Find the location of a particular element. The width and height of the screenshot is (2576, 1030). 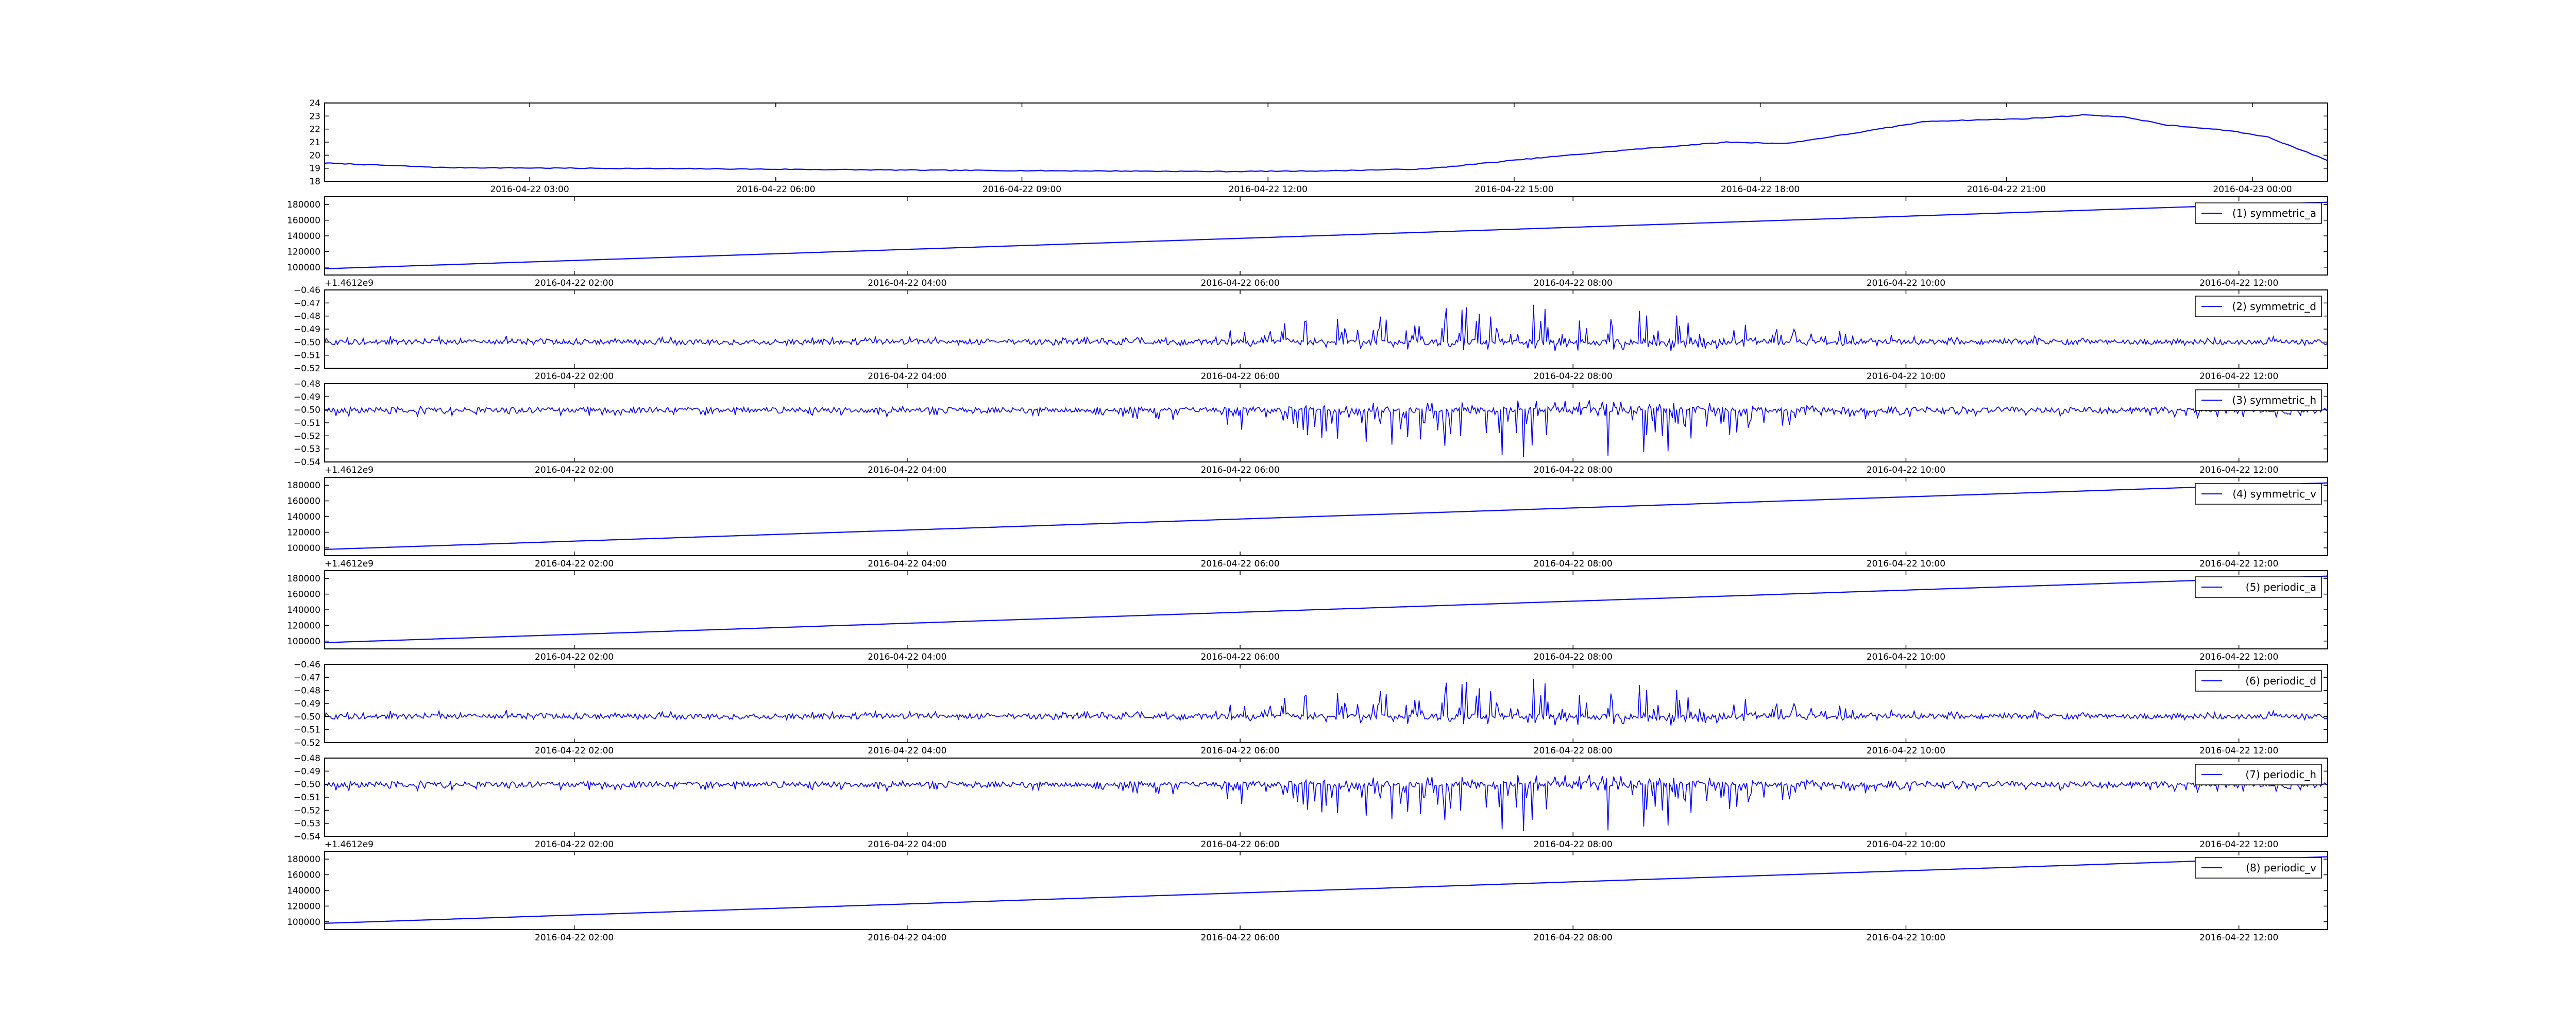

legend: (7) periodic_h is located at coordinates (2258, 774).